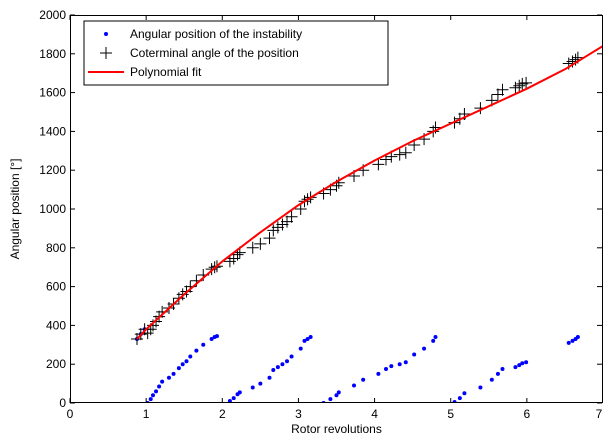 This screenshot has height=445, width=603. I want to click on y-axis-label: Angular position [°], so click(15, 209).